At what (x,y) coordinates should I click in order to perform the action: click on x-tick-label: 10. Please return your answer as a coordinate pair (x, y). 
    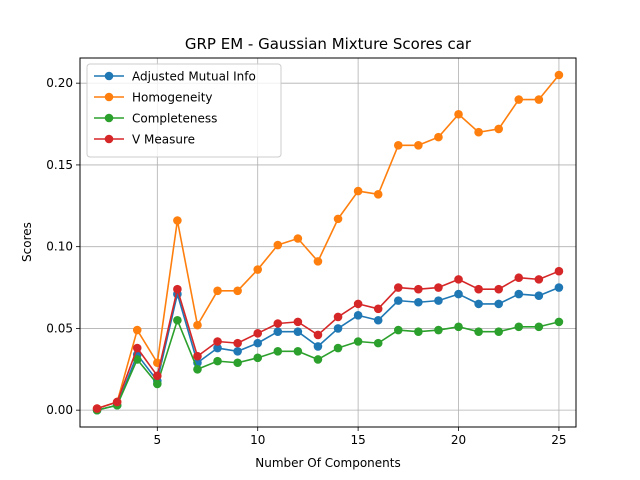
    Looking at the image, I should click on (257, 440).